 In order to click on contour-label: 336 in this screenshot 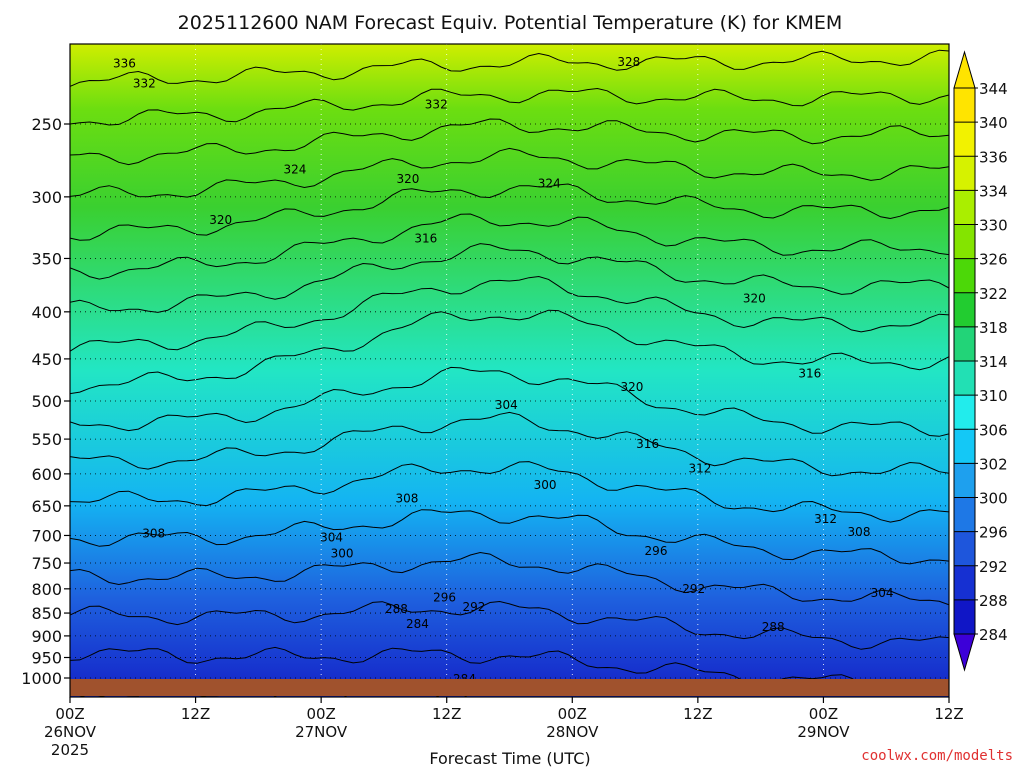, I will do `click(124, 64)`.